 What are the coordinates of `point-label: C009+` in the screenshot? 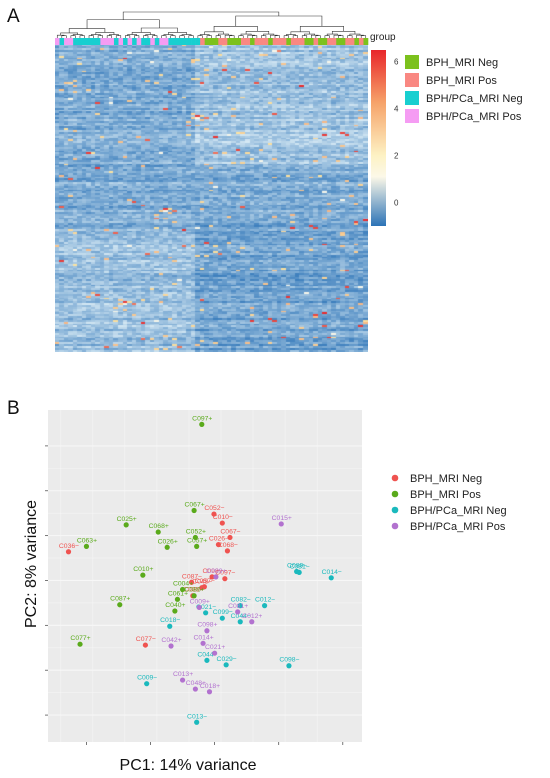 It's located at (200, 601).